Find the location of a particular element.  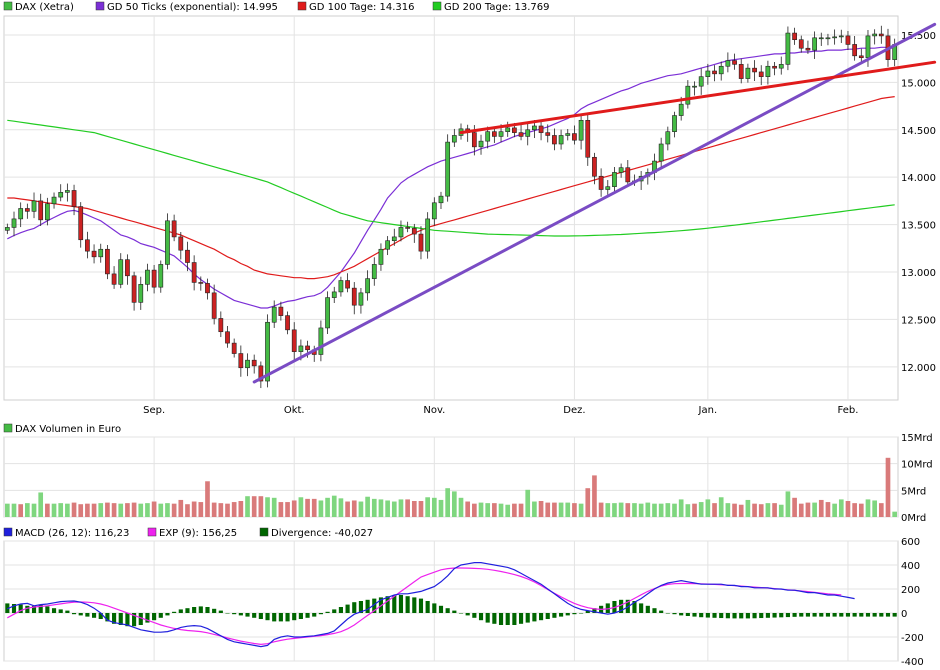

y-tick-label: 5Mrd is located at coordinates (913, 491).